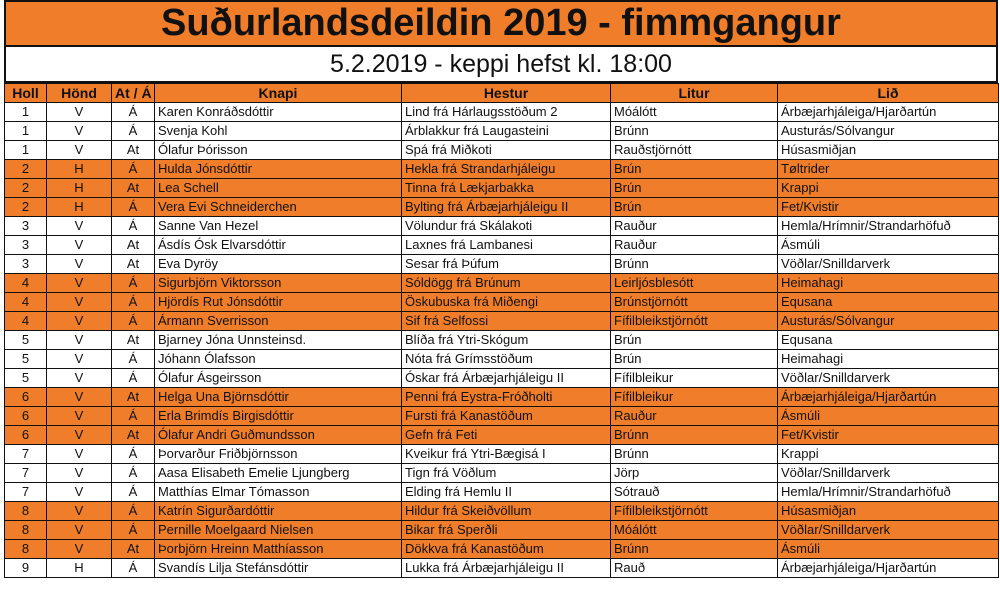 Image resolution: width=1000 pixels, height=600 pixels. Describe the element at coordinates (694, 473) in the screenshot. I see `cell-litur: Jörp` at that location.